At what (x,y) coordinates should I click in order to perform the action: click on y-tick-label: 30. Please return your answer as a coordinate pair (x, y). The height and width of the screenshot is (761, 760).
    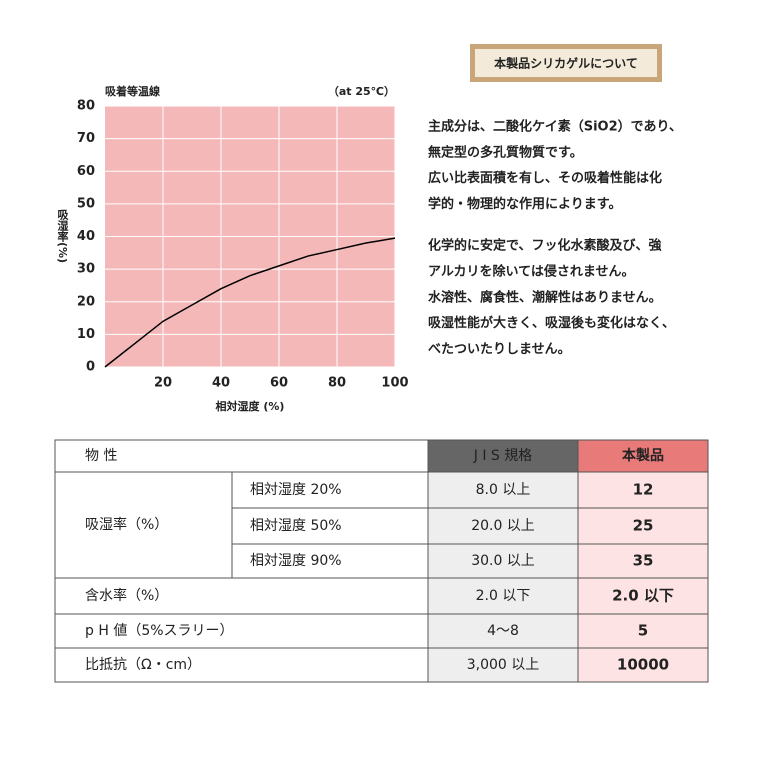
    Looking at the image, I should click on (86, 269).